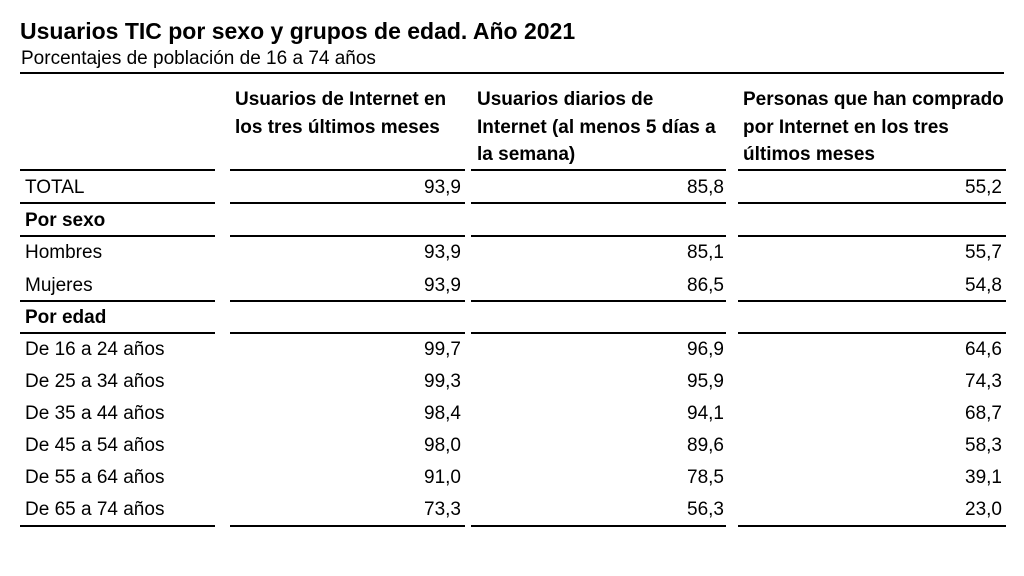  Describe the element at coordinates (983, 187) in the screenshot. I see `table-cell: 55,2` at that location.